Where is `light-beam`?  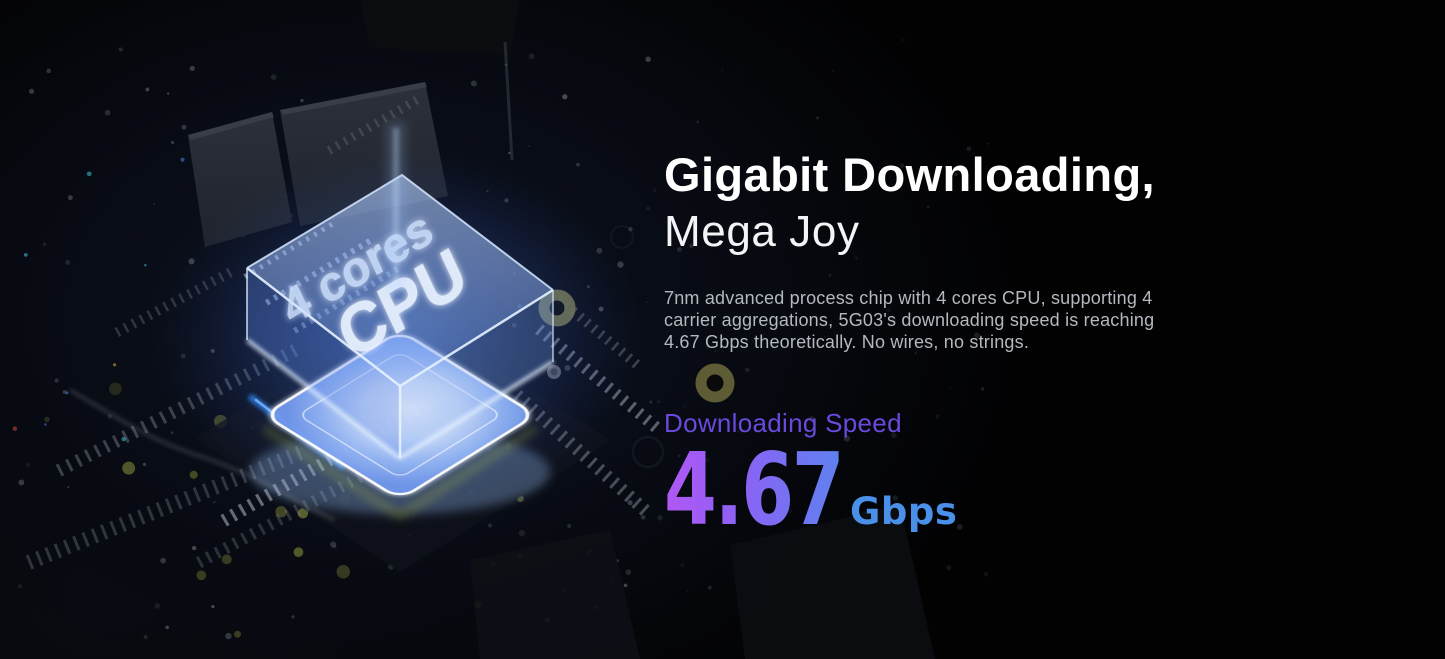 light-beam is located at coordinates (396, 207).